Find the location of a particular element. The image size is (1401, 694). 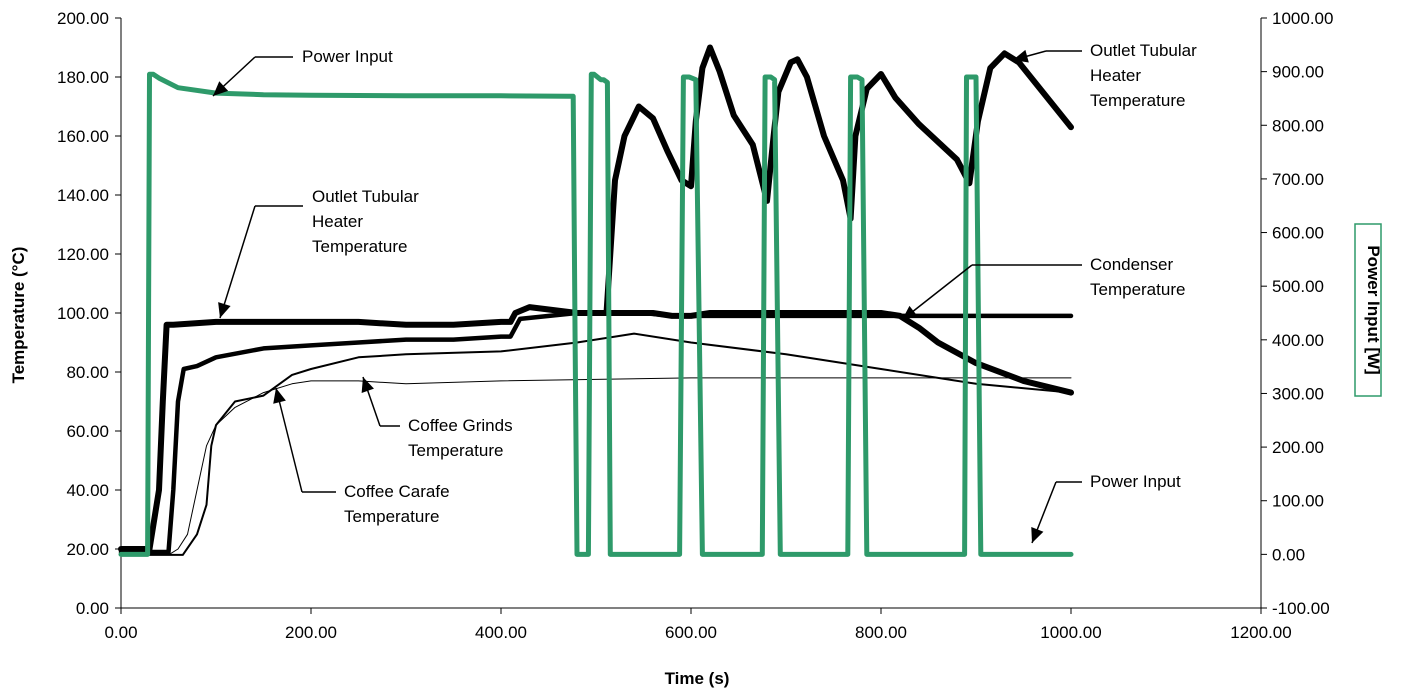

annotation-coffee-grinds: Coffee Grinds is located at coordinates (460, 425).